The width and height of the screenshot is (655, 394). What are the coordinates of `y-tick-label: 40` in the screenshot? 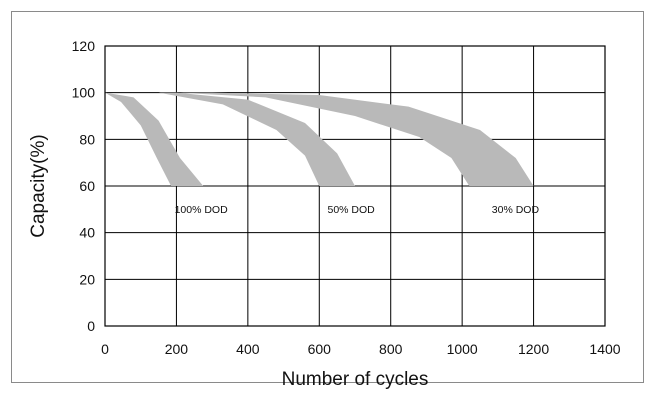 It's located at (87, 233).